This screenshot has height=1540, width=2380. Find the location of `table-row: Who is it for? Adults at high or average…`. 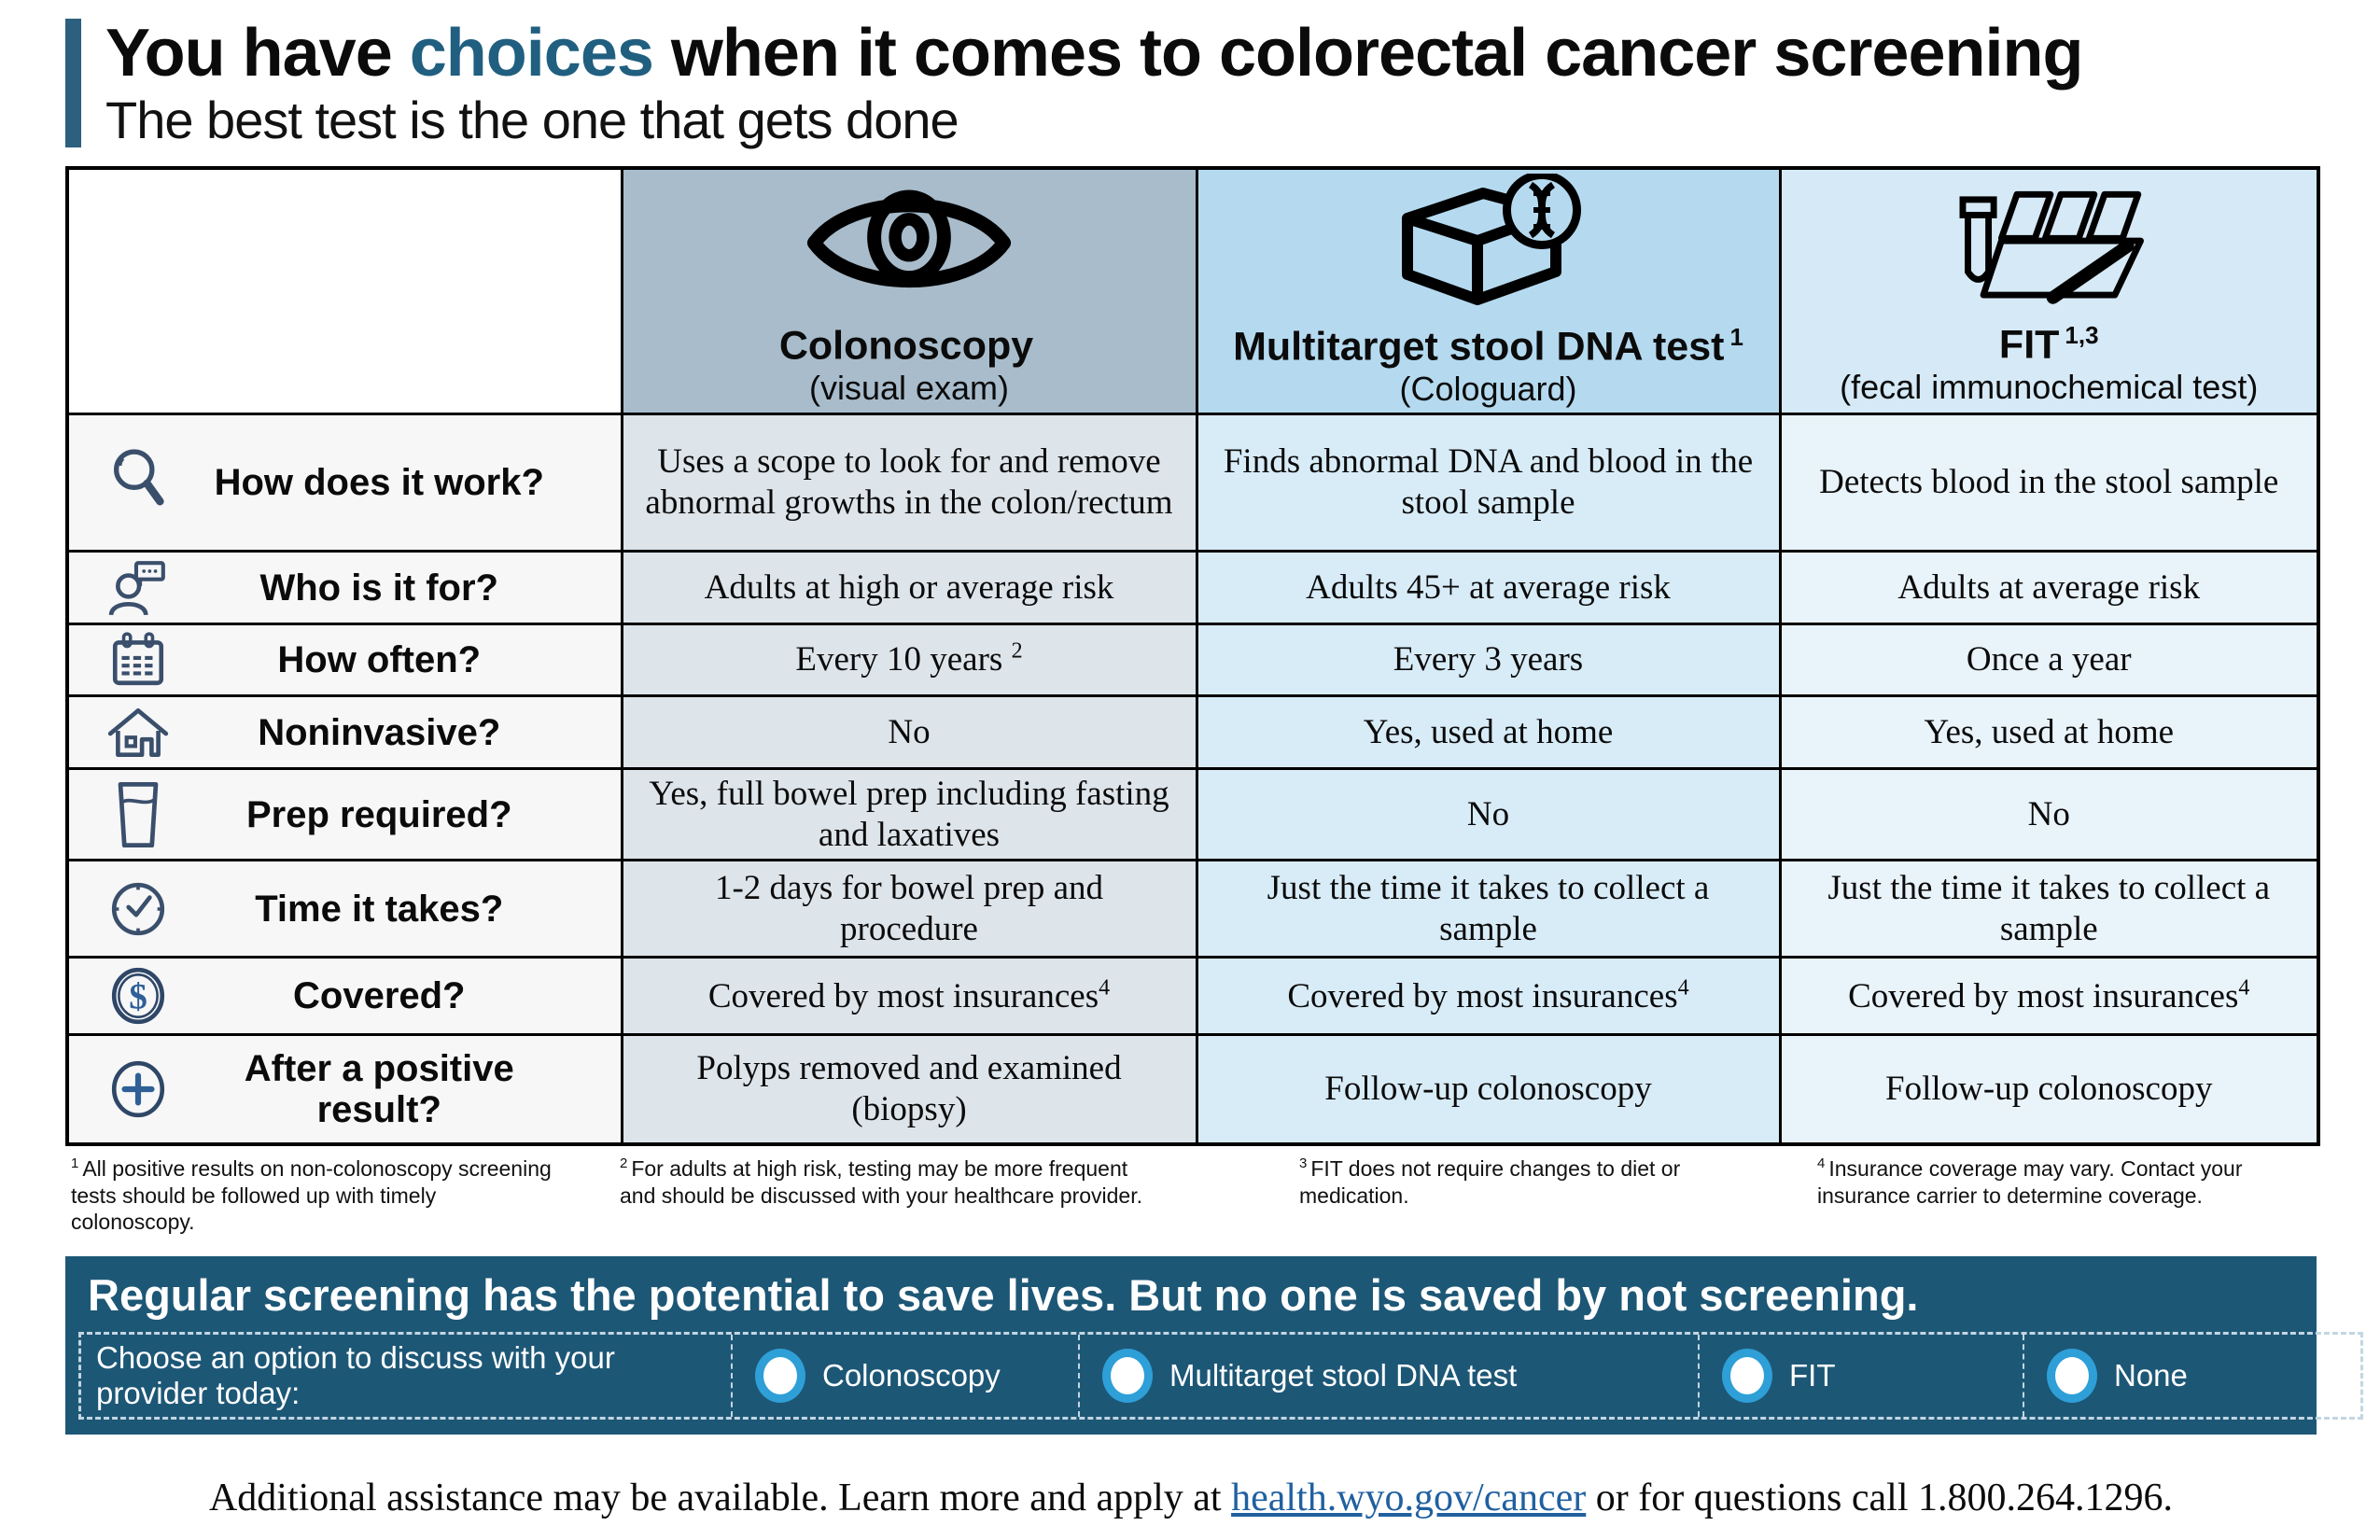

table-row: Who is it for? Adults at high or average… is located at coordinates (1192, 588).